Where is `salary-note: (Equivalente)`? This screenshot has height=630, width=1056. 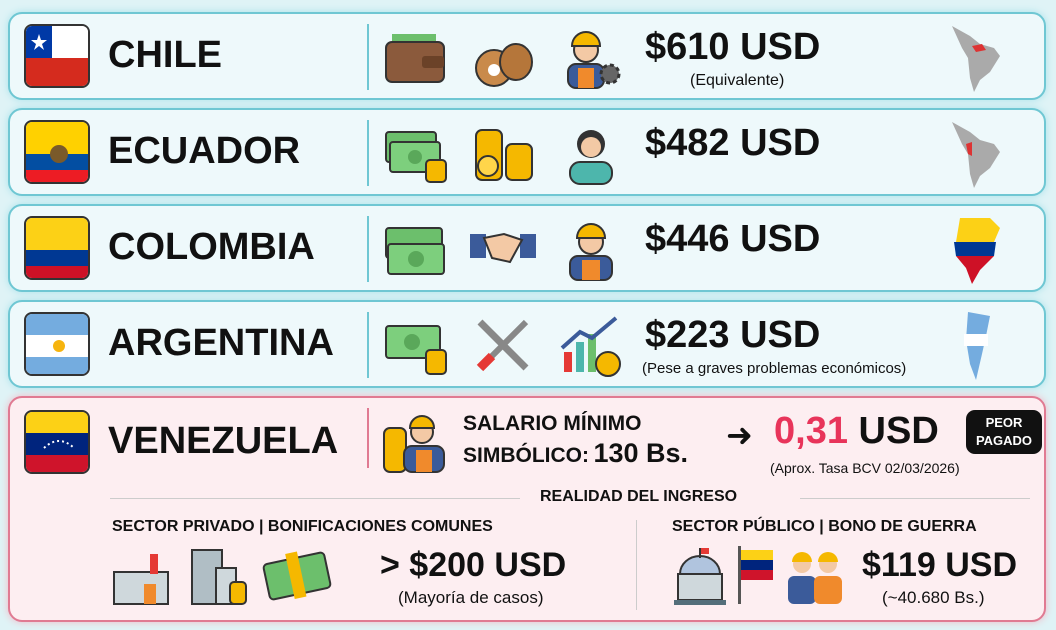
salary-note: (Equivalente) is located at coordinates (737, 80).